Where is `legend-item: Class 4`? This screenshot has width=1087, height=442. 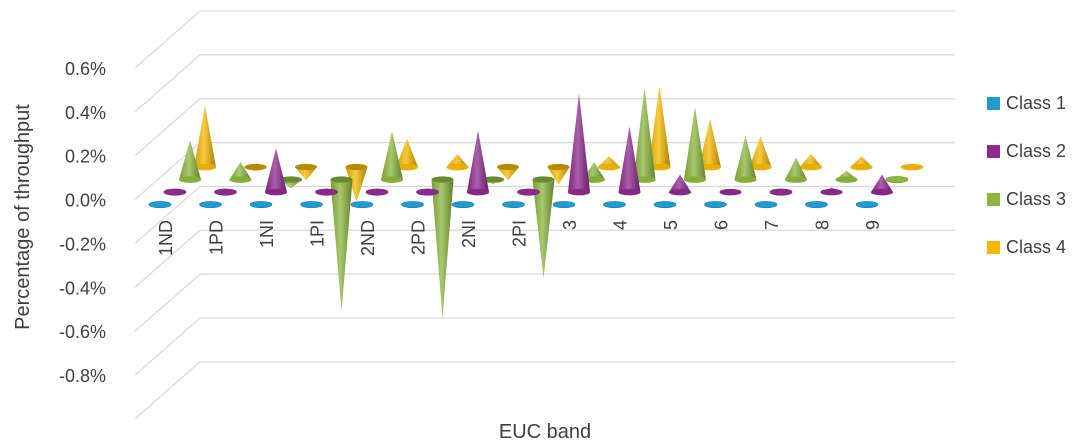 legend-item: Class 4 is located at coordinates (1026, 247).